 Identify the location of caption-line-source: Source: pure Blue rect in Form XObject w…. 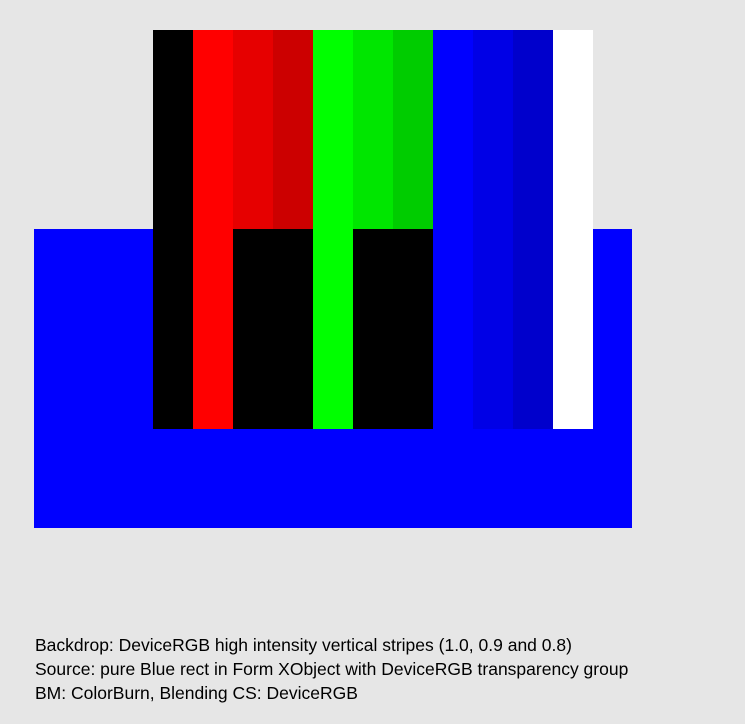
(332, 669).